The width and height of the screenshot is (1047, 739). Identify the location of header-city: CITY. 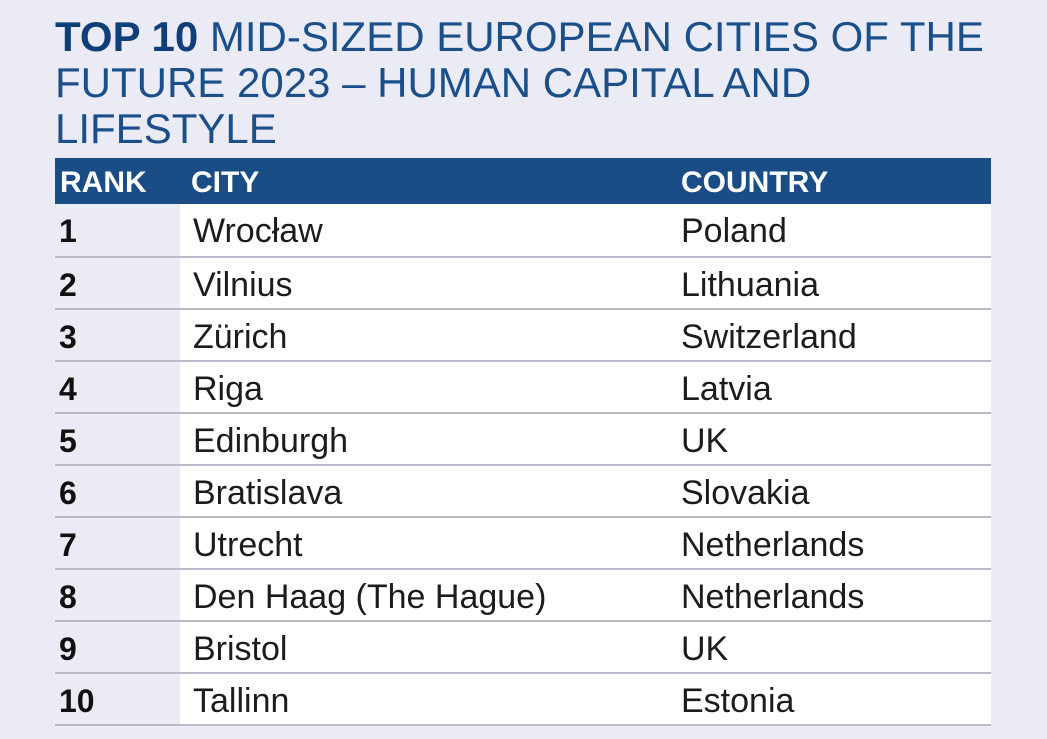
(225, 182).